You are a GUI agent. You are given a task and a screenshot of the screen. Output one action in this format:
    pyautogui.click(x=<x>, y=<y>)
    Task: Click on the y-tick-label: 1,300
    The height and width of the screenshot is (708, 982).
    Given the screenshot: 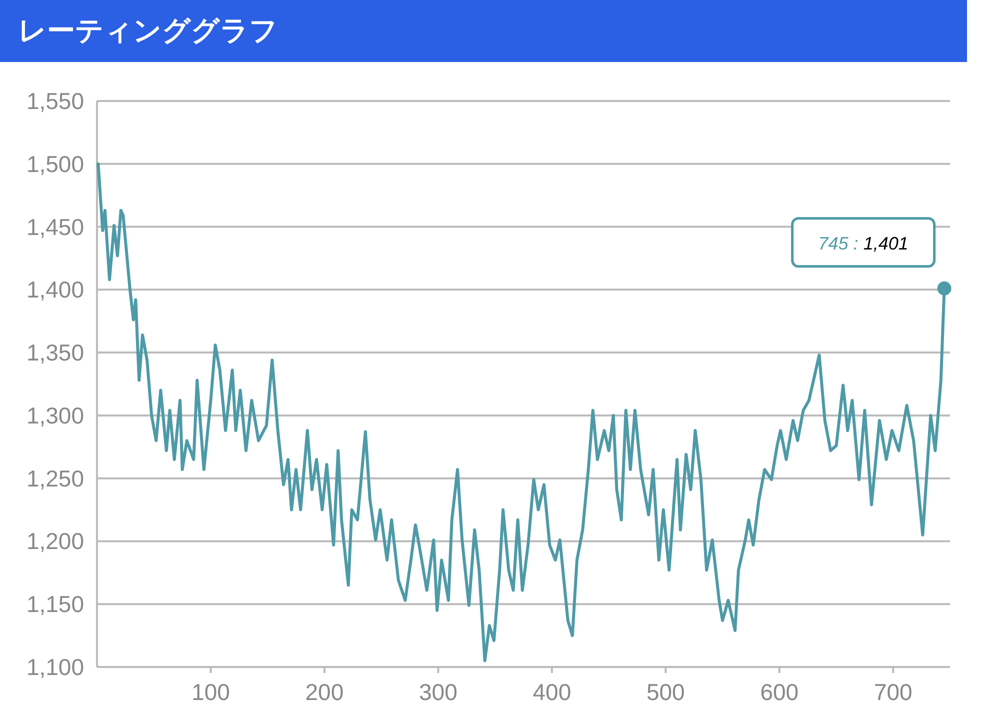 What is the action you would take?
    pyautogui.click(x=55, y=415)
    